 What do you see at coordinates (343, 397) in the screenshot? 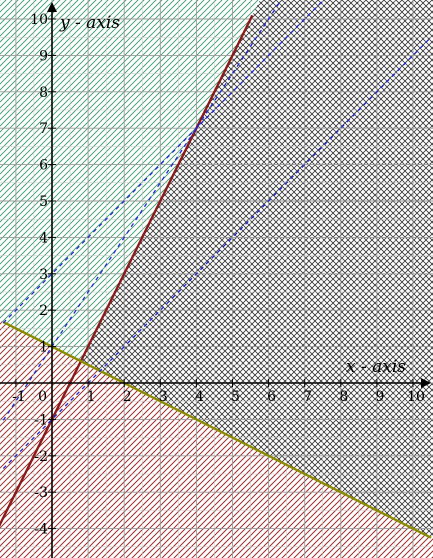
I see `x-tick-label: 8` at bounding box center [343, 397].